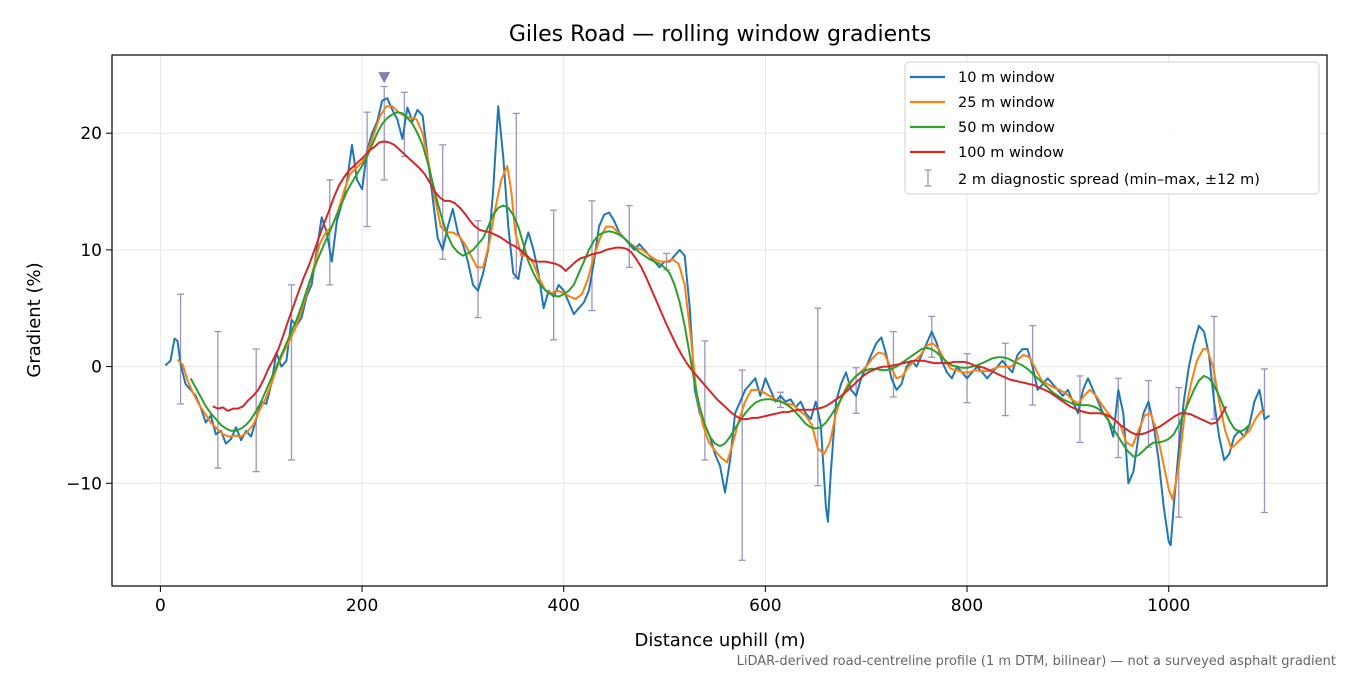 Image resolution: width=1350 pixels, height=675 pixels. Describe the element at coordinates (91, 251) in the screenshot. I see `y-tick-label: 10` at that location.